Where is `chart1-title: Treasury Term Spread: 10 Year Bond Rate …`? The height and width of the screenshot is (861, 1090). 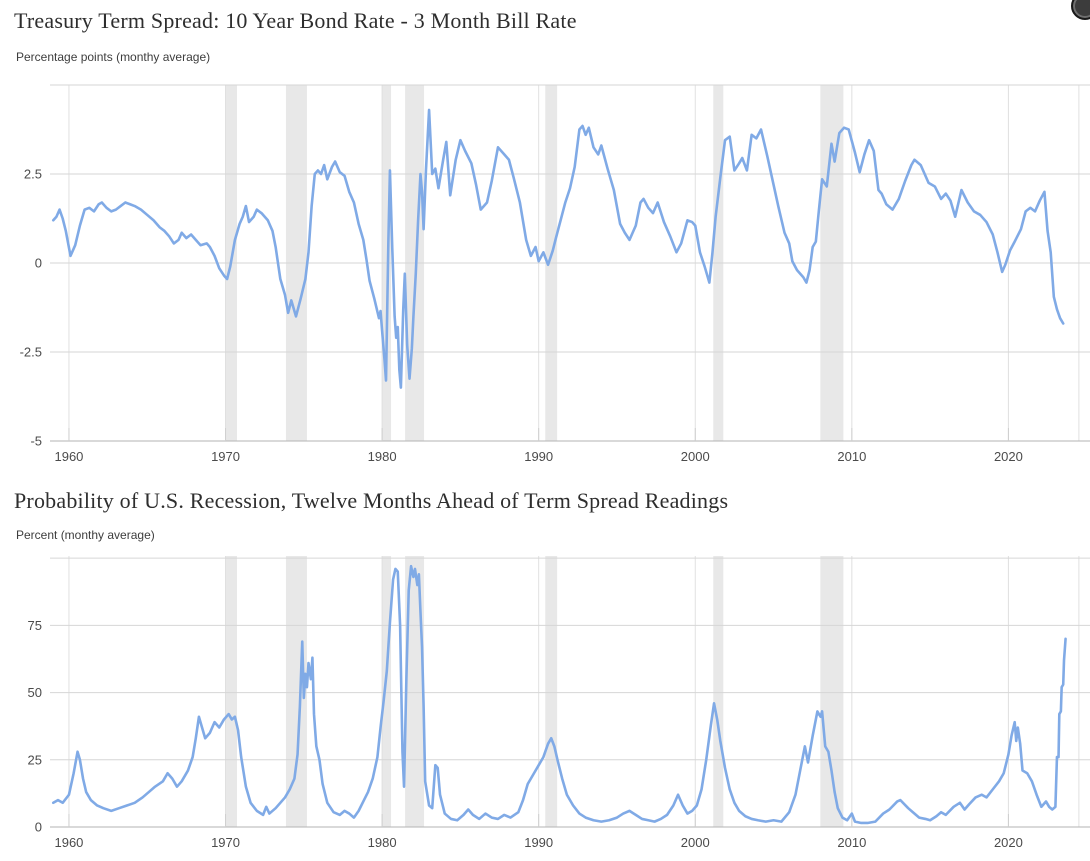 chart1-title: Treasury Term Spread: 10 Year Bond Rate … is located at coordinates (295, 20).